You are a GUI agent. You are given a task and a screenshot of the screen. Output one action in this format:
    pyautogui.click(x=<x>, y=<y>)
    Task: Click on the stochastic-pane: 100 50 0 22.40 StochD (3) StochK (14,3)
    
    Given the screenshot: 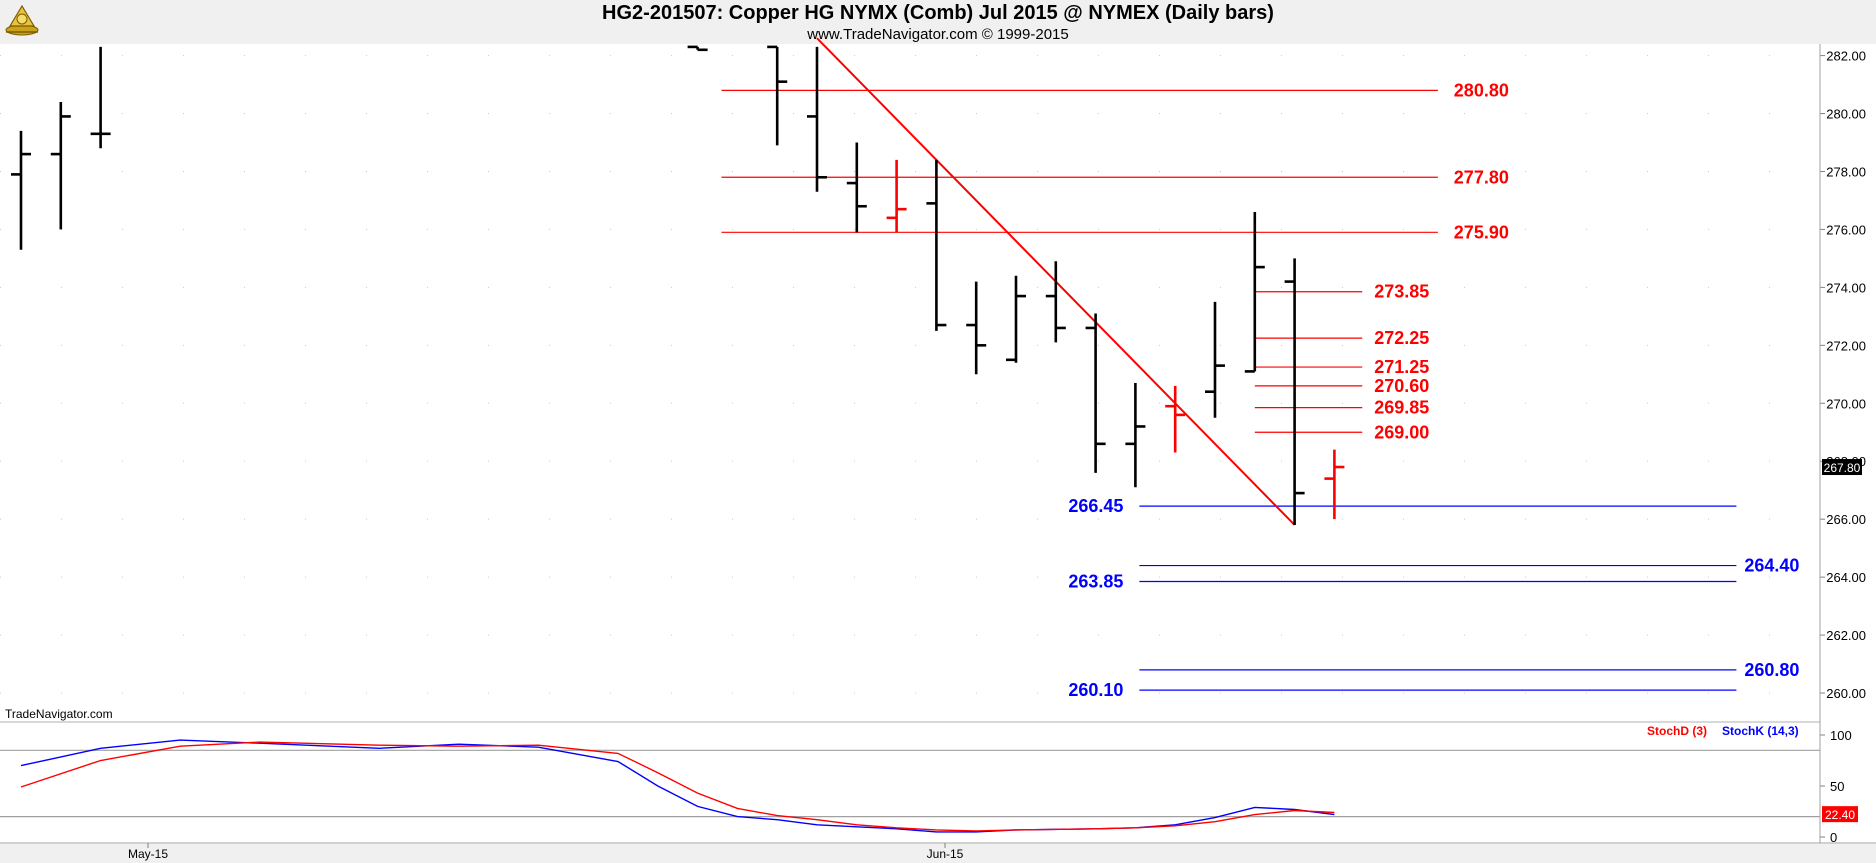 What is the action you would take?
    pyautogui.click(x=929, y=784)
    